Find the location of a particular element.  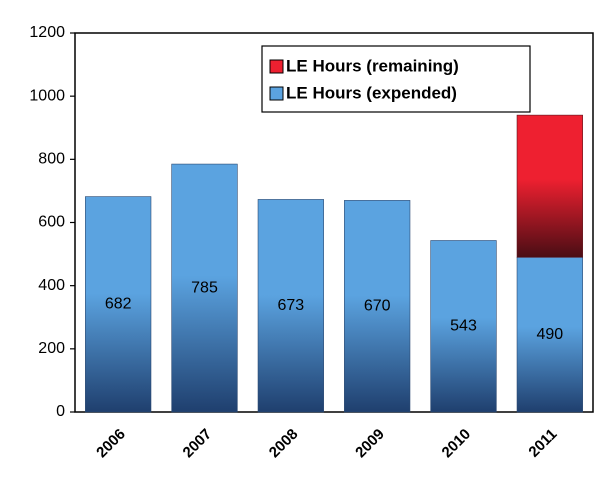

x-tick-label: 2006 is located at coordinates (111, 444).